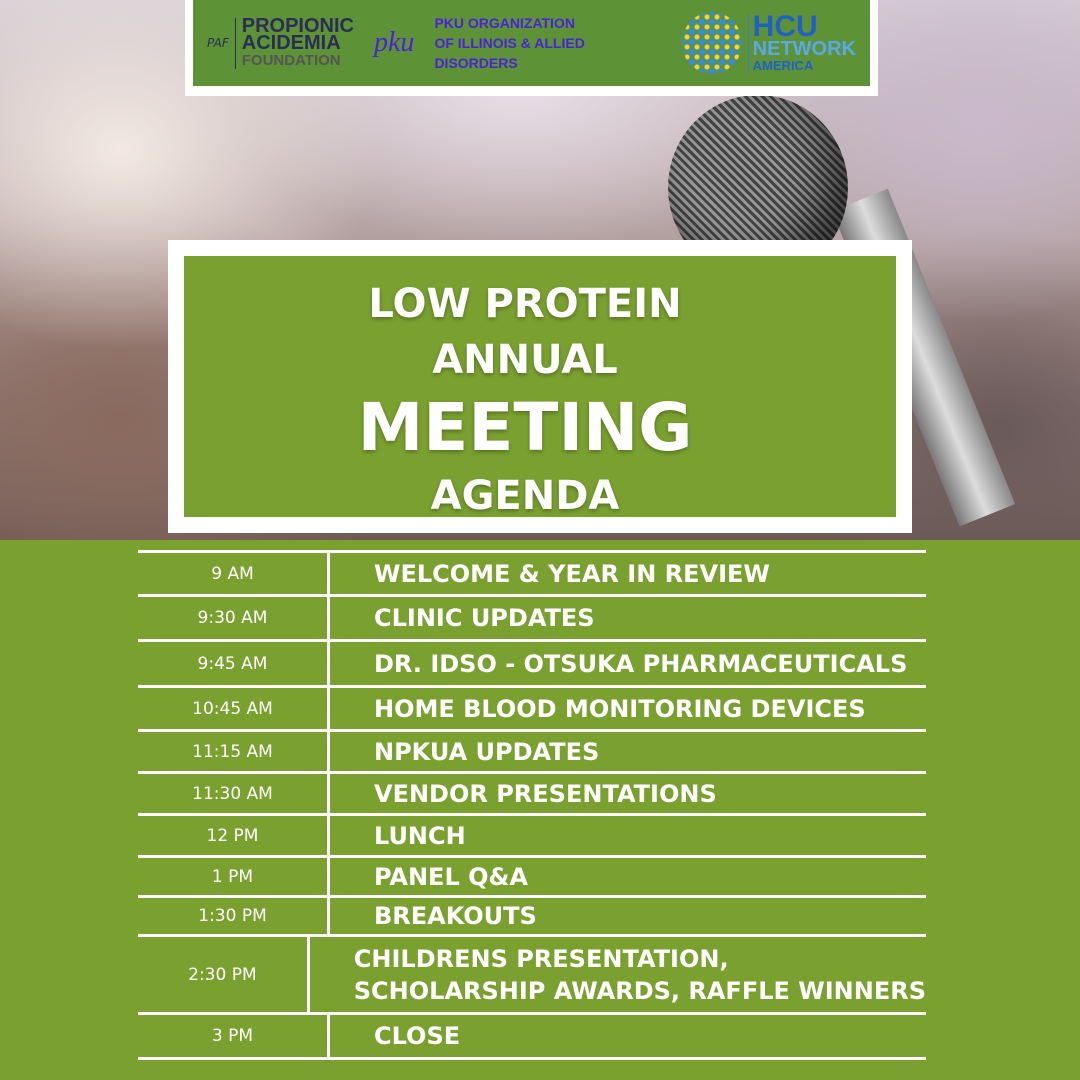 The image size is (1080, 1080). I want to click on time-text: 9:30 AM, so click(232, 618).